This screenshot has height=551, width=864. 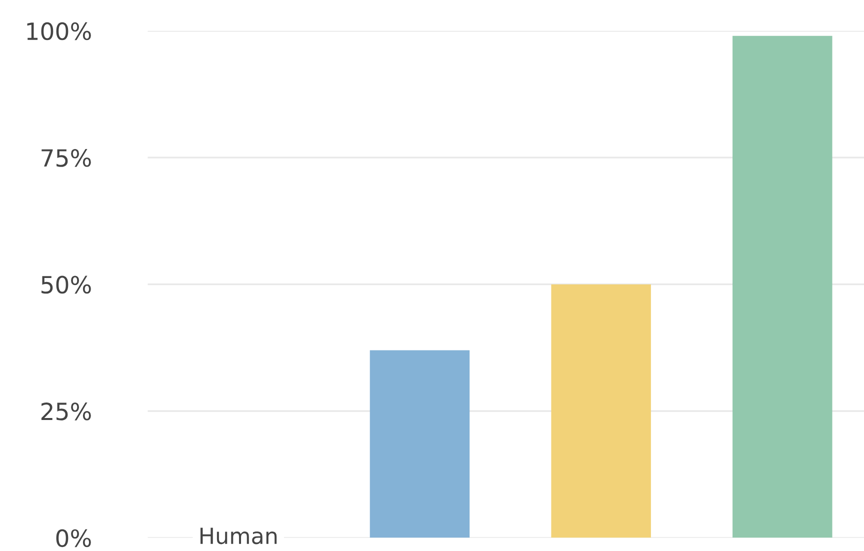 What do you see at coordinates (59, 31) in the screenshot?
I see `y-tick-label: 100%` at bounding box center [59, 31].